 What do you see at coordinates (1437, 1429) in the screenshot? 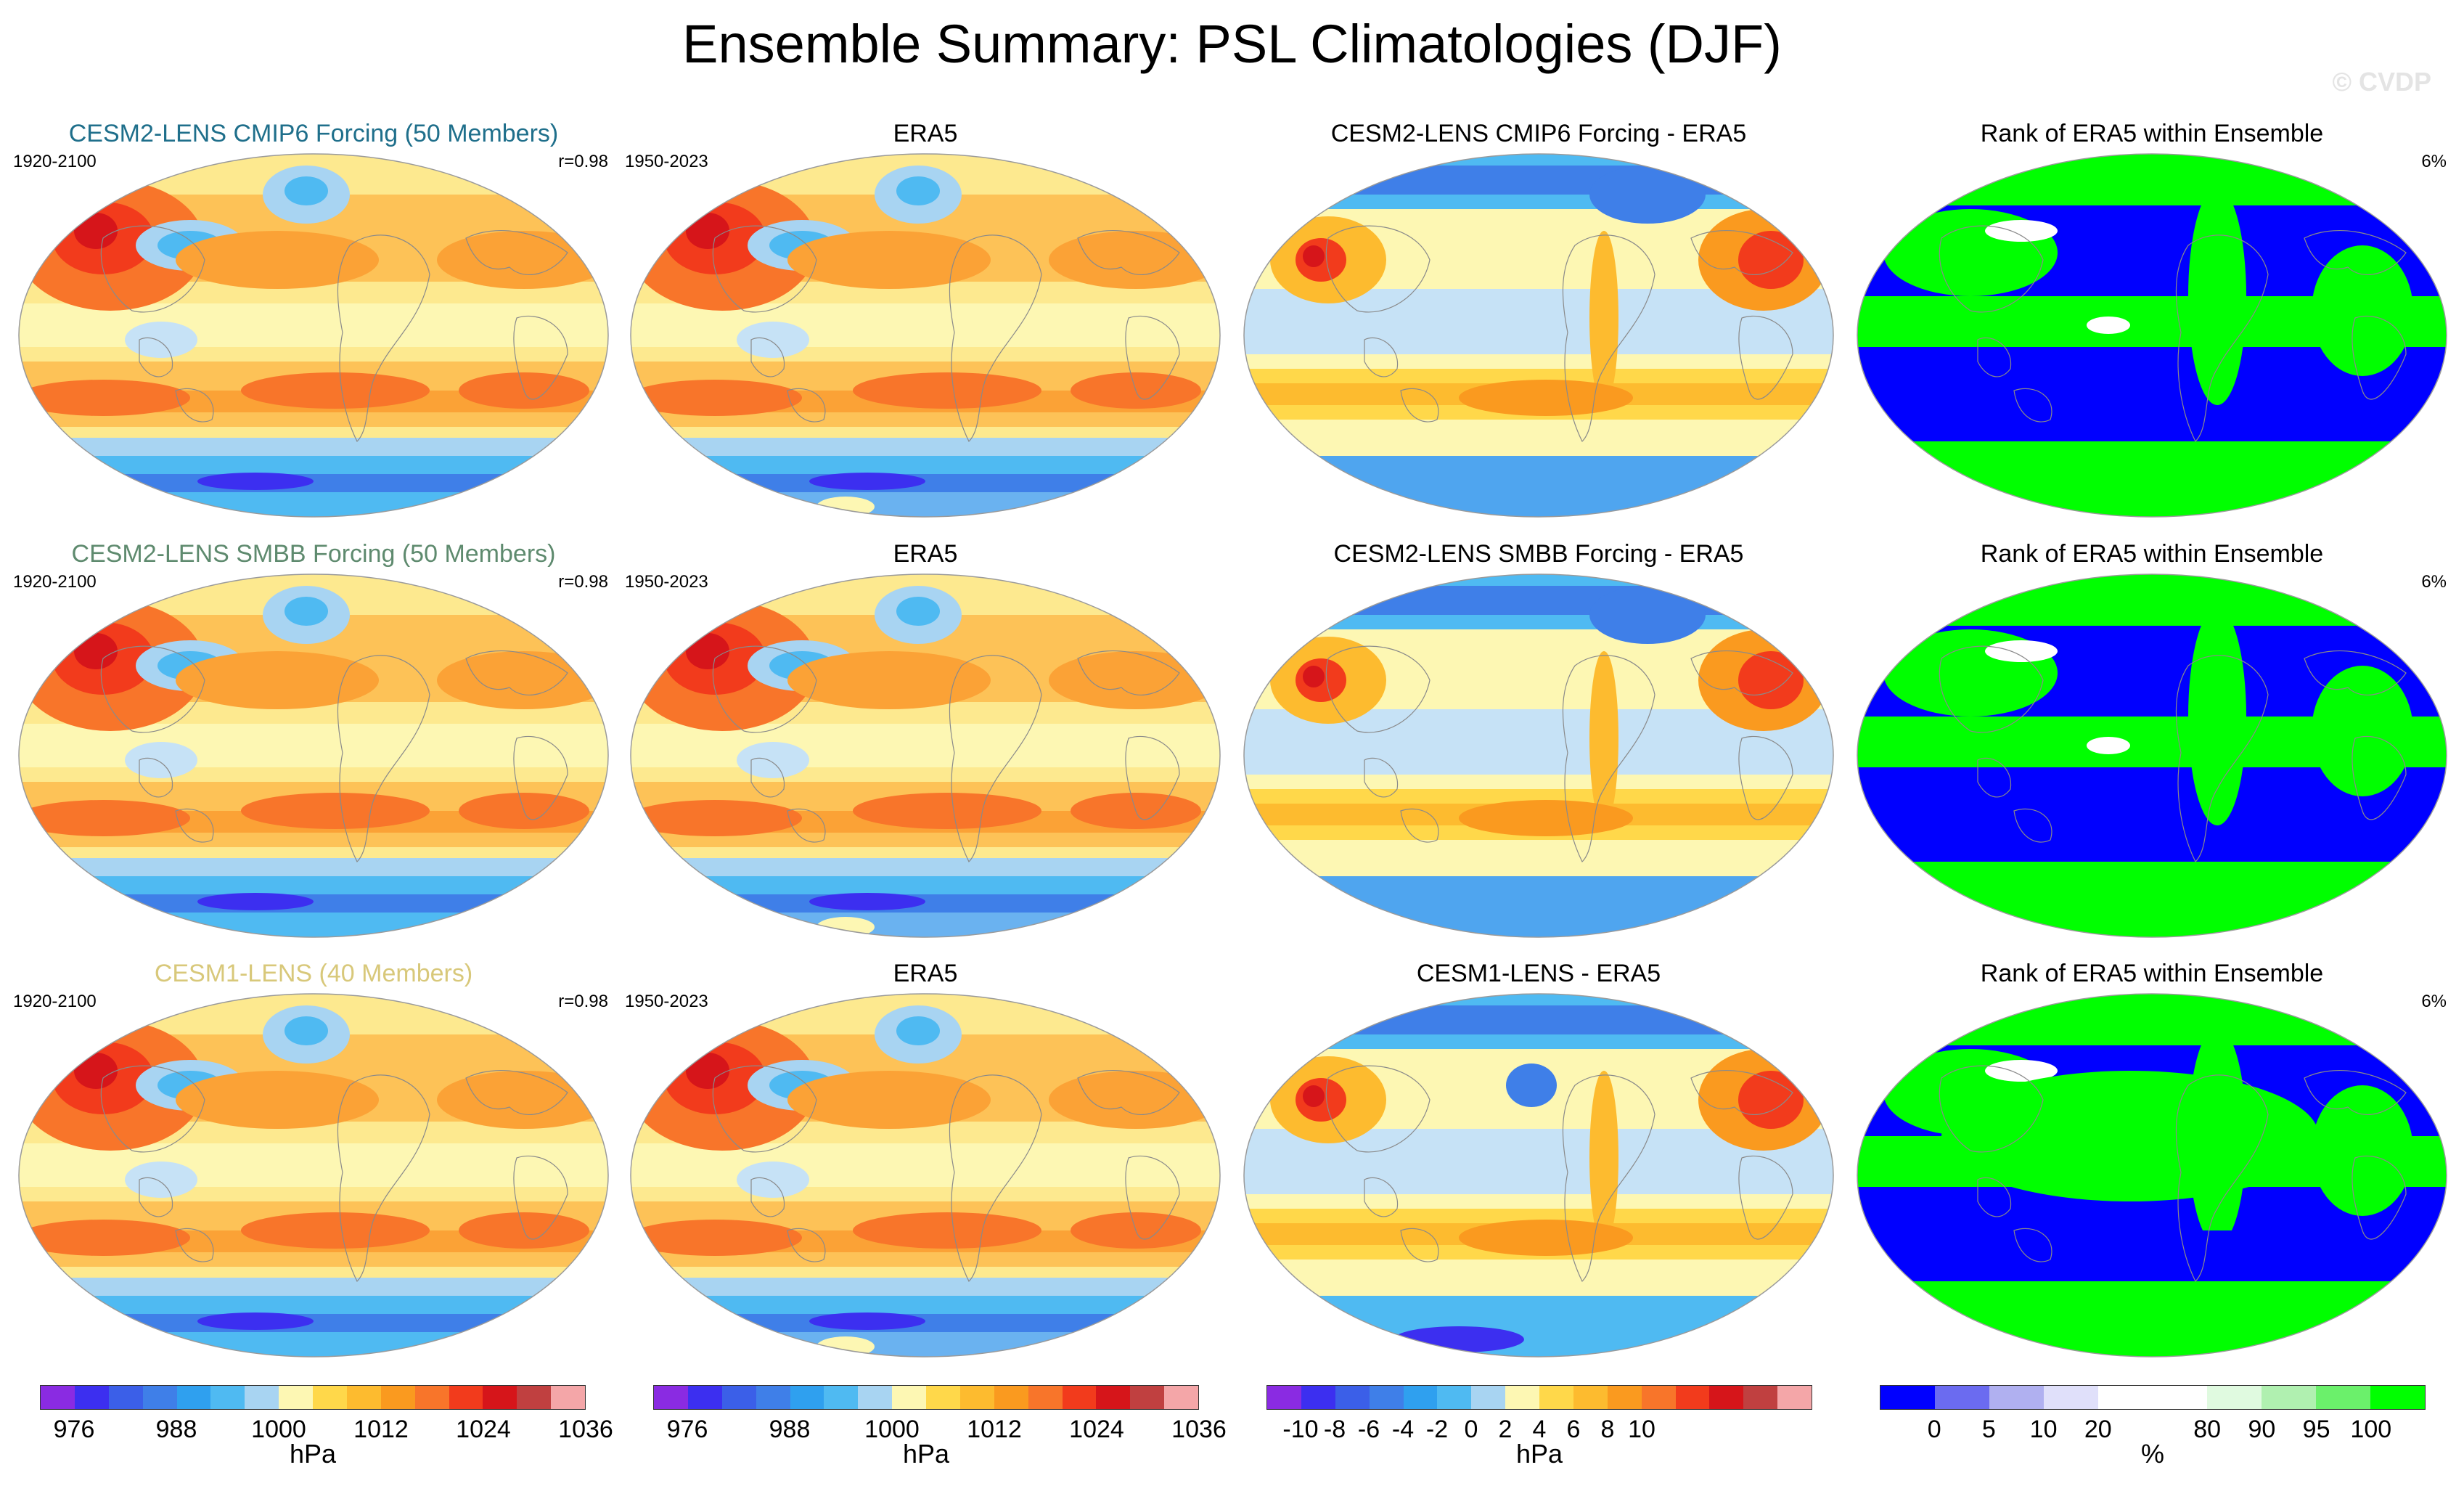
I see `colorbar-tick-label: -2` at bounding box center [1437, 1429].